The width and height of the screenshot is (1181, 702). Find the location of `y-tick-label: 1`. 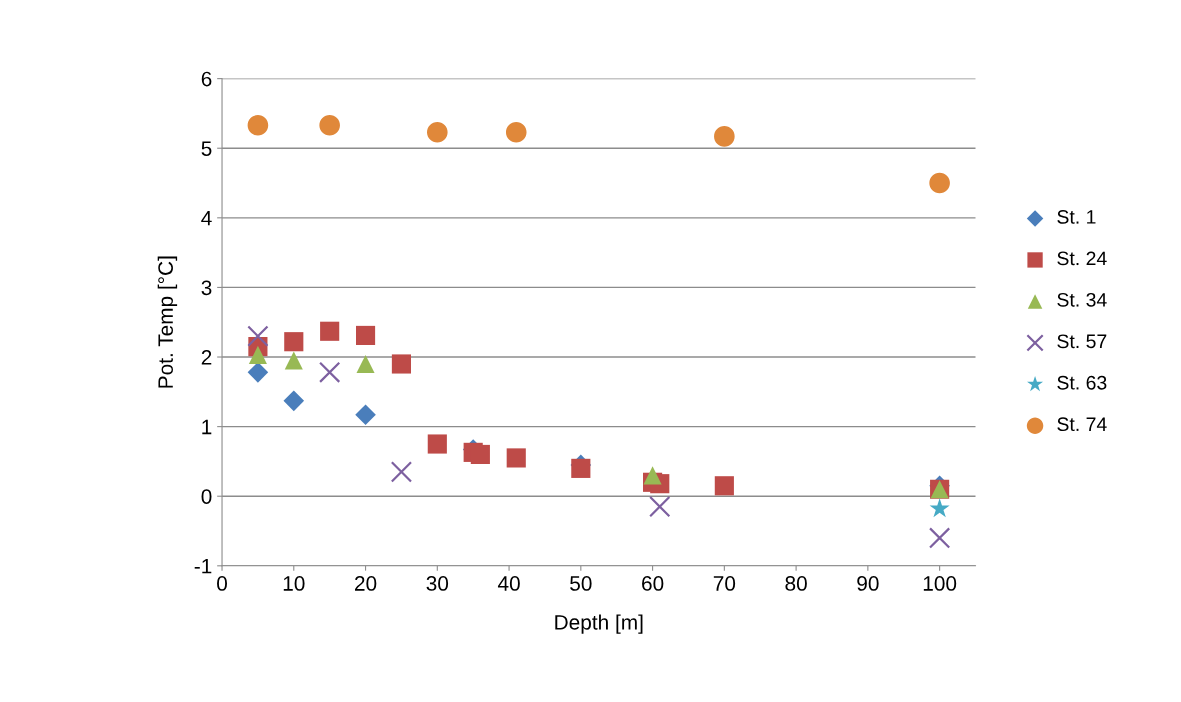

y-tick-label: 1 is located at coordinates (207, 427).